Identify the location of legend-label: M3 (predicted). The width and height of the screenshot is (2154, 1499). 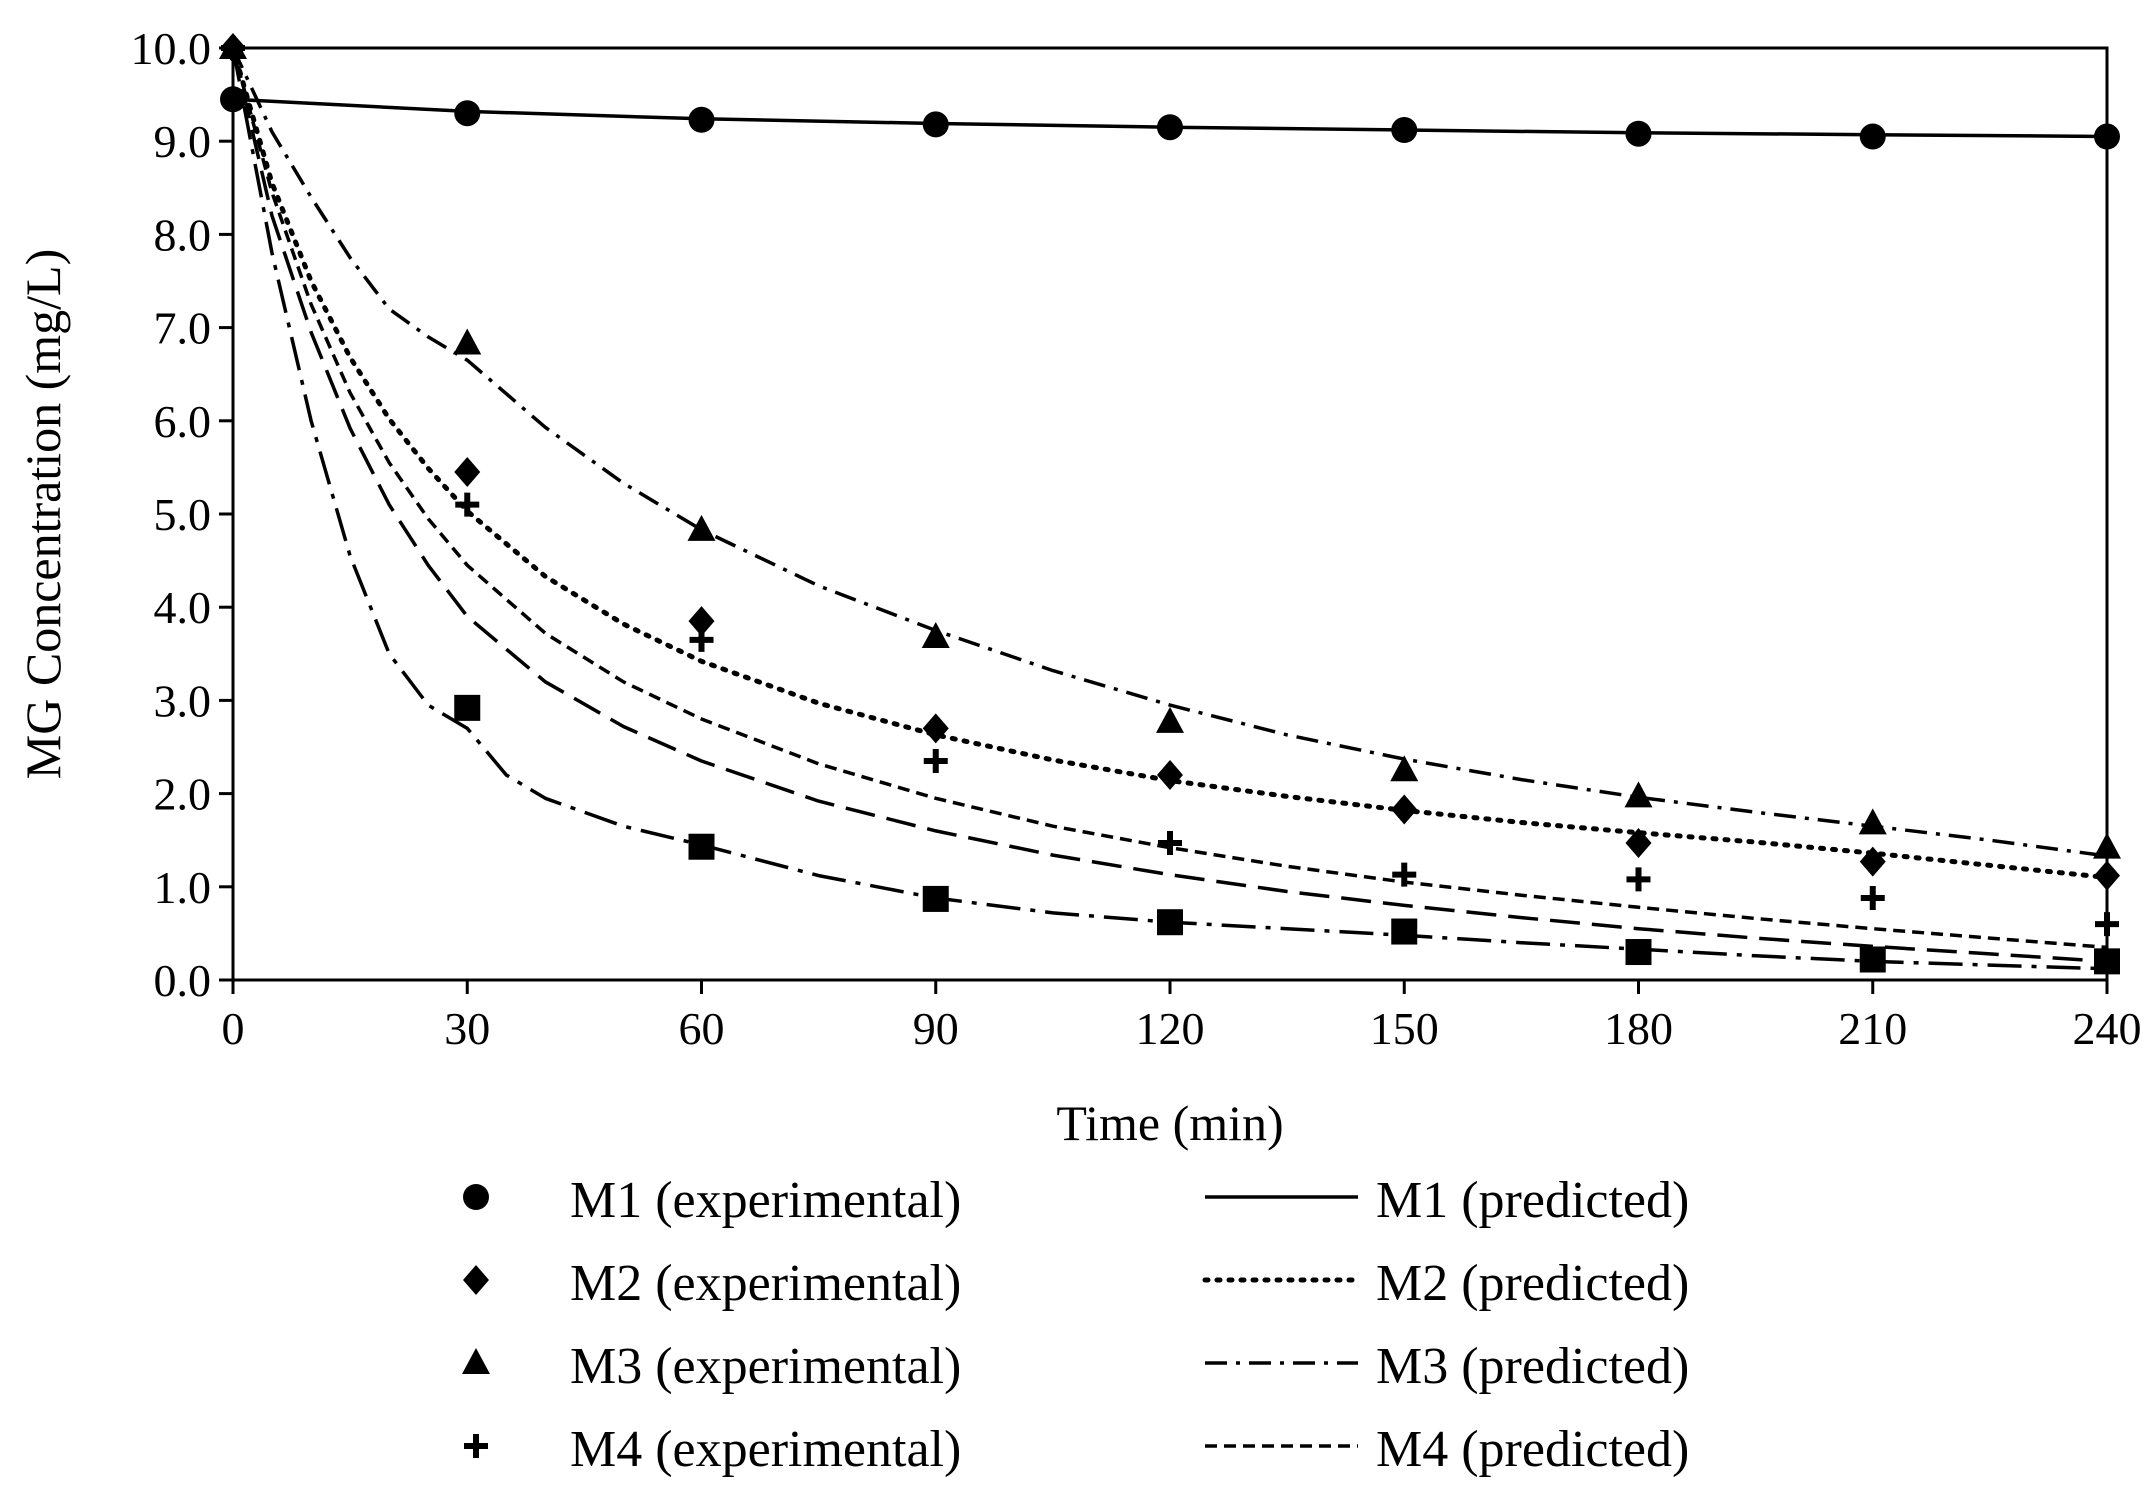
(1532, 1366).